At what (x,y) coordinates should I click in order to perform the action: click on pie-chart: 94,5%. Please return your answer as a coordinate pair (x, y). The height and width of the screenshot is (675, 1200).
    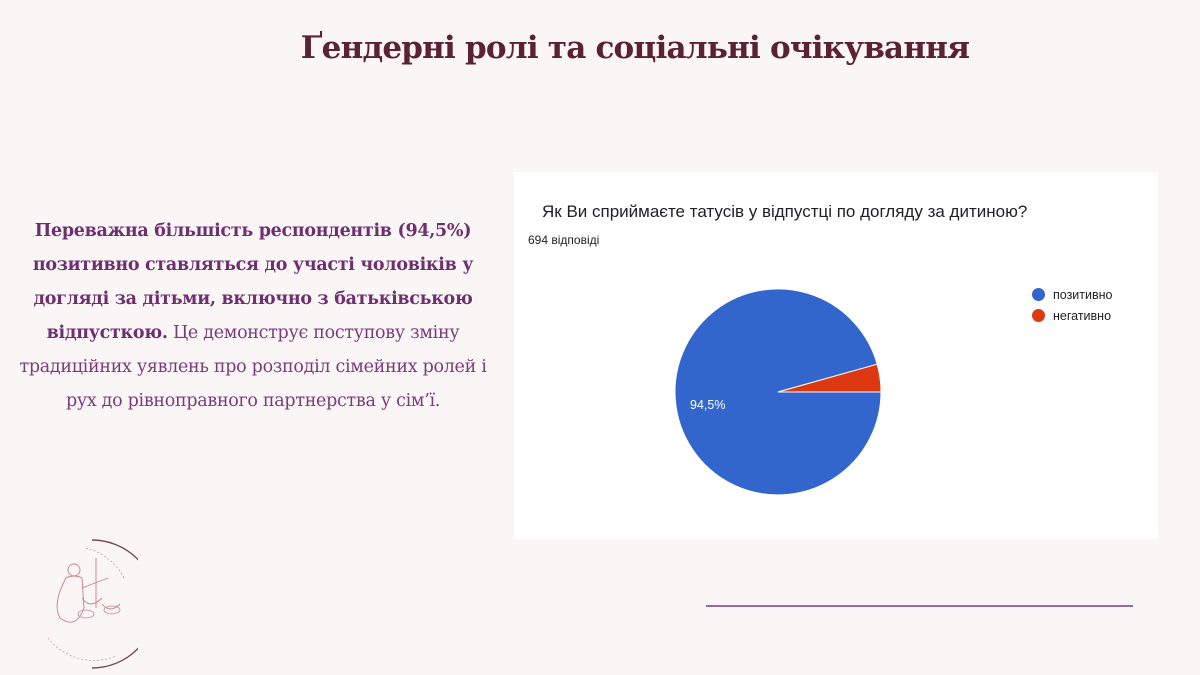
    Looking at the image, I should click on (778, 392).